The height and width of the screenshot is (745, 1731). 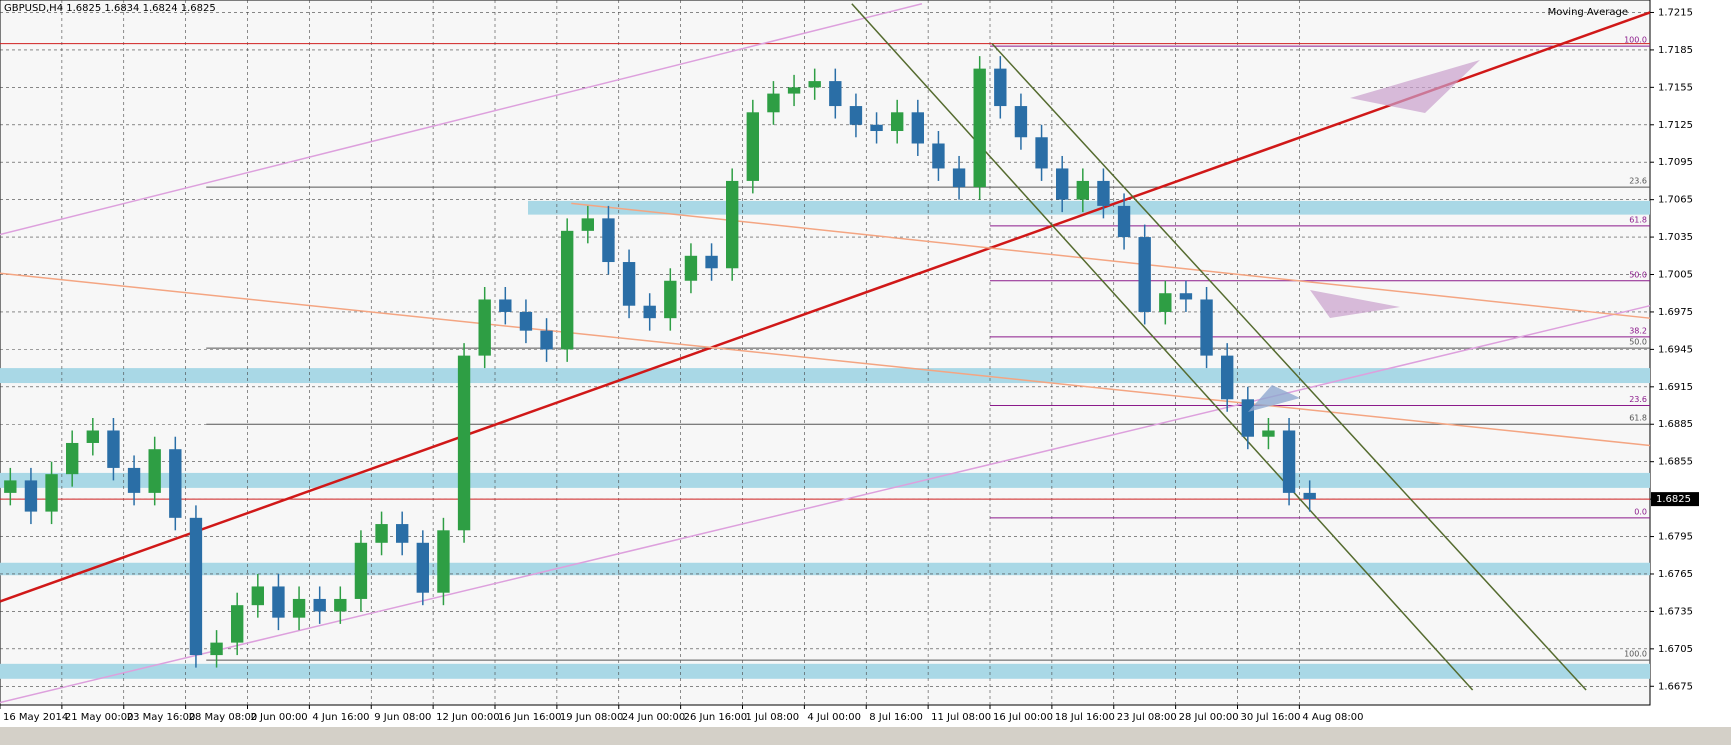 What do you see at coordinates (1111, 260) in the screenshot?
I see `trendline` at bounding box center [1111, 260].